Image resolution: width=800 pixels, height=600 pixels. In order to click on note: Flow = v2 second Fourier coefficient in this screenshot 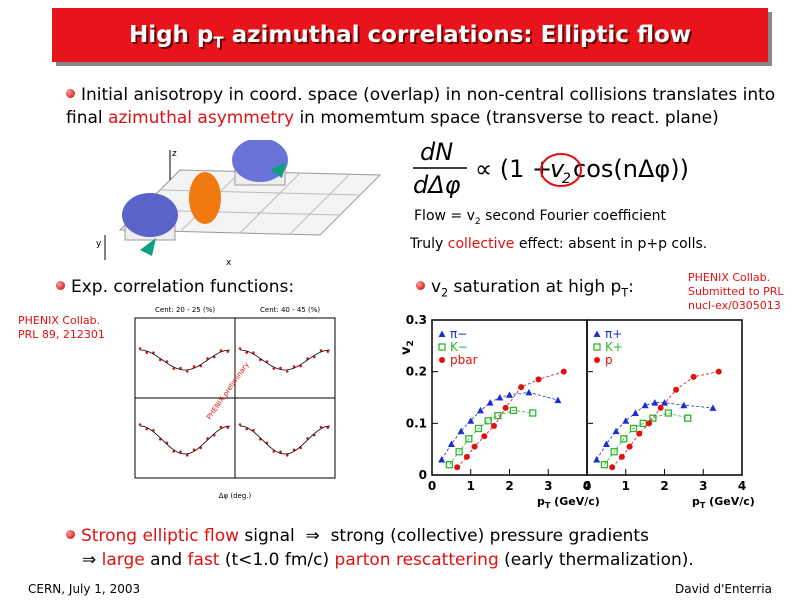, I will do `click(540, 217)`.